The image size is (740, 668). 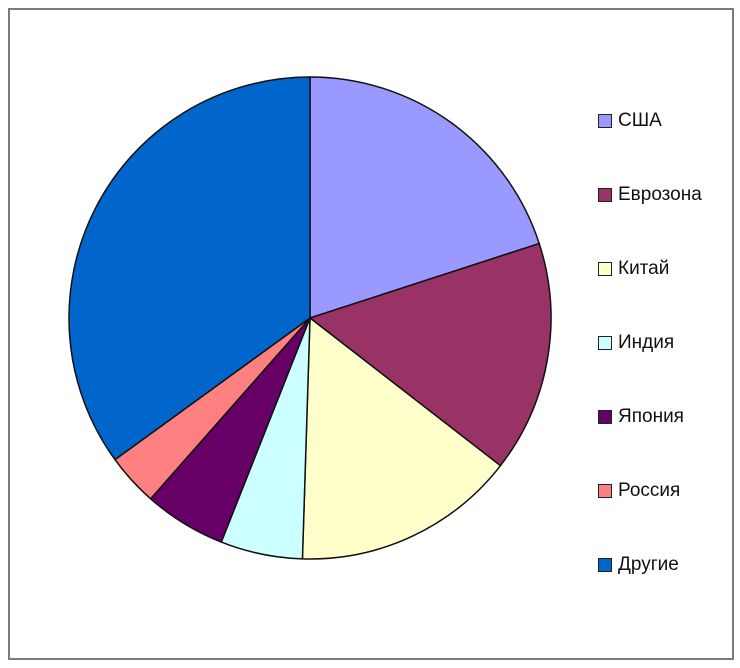 What do you see at coordinates (667, 121) in the screenshot?
I see `legend-item-0: США` at bounding box center [667, 121].